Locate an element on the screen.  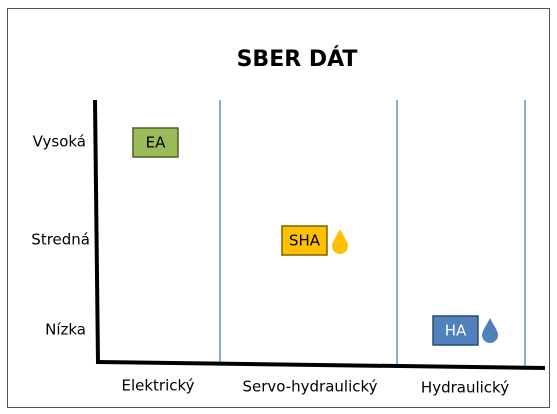
item-label: EA is located at coordinates (156, 143).